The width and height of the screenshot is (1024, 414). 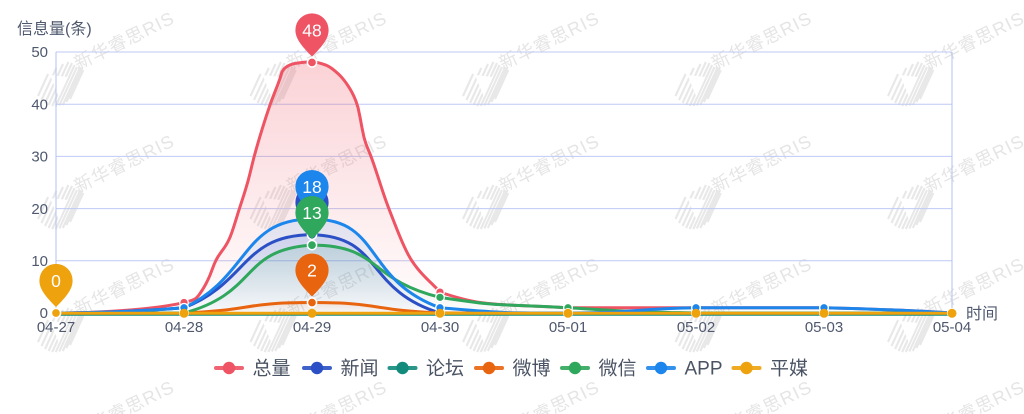 What do you see at coordinates (312, 327) in the screenshot?
I see `svg-text: 04-29` at bounding box center [312, 327].